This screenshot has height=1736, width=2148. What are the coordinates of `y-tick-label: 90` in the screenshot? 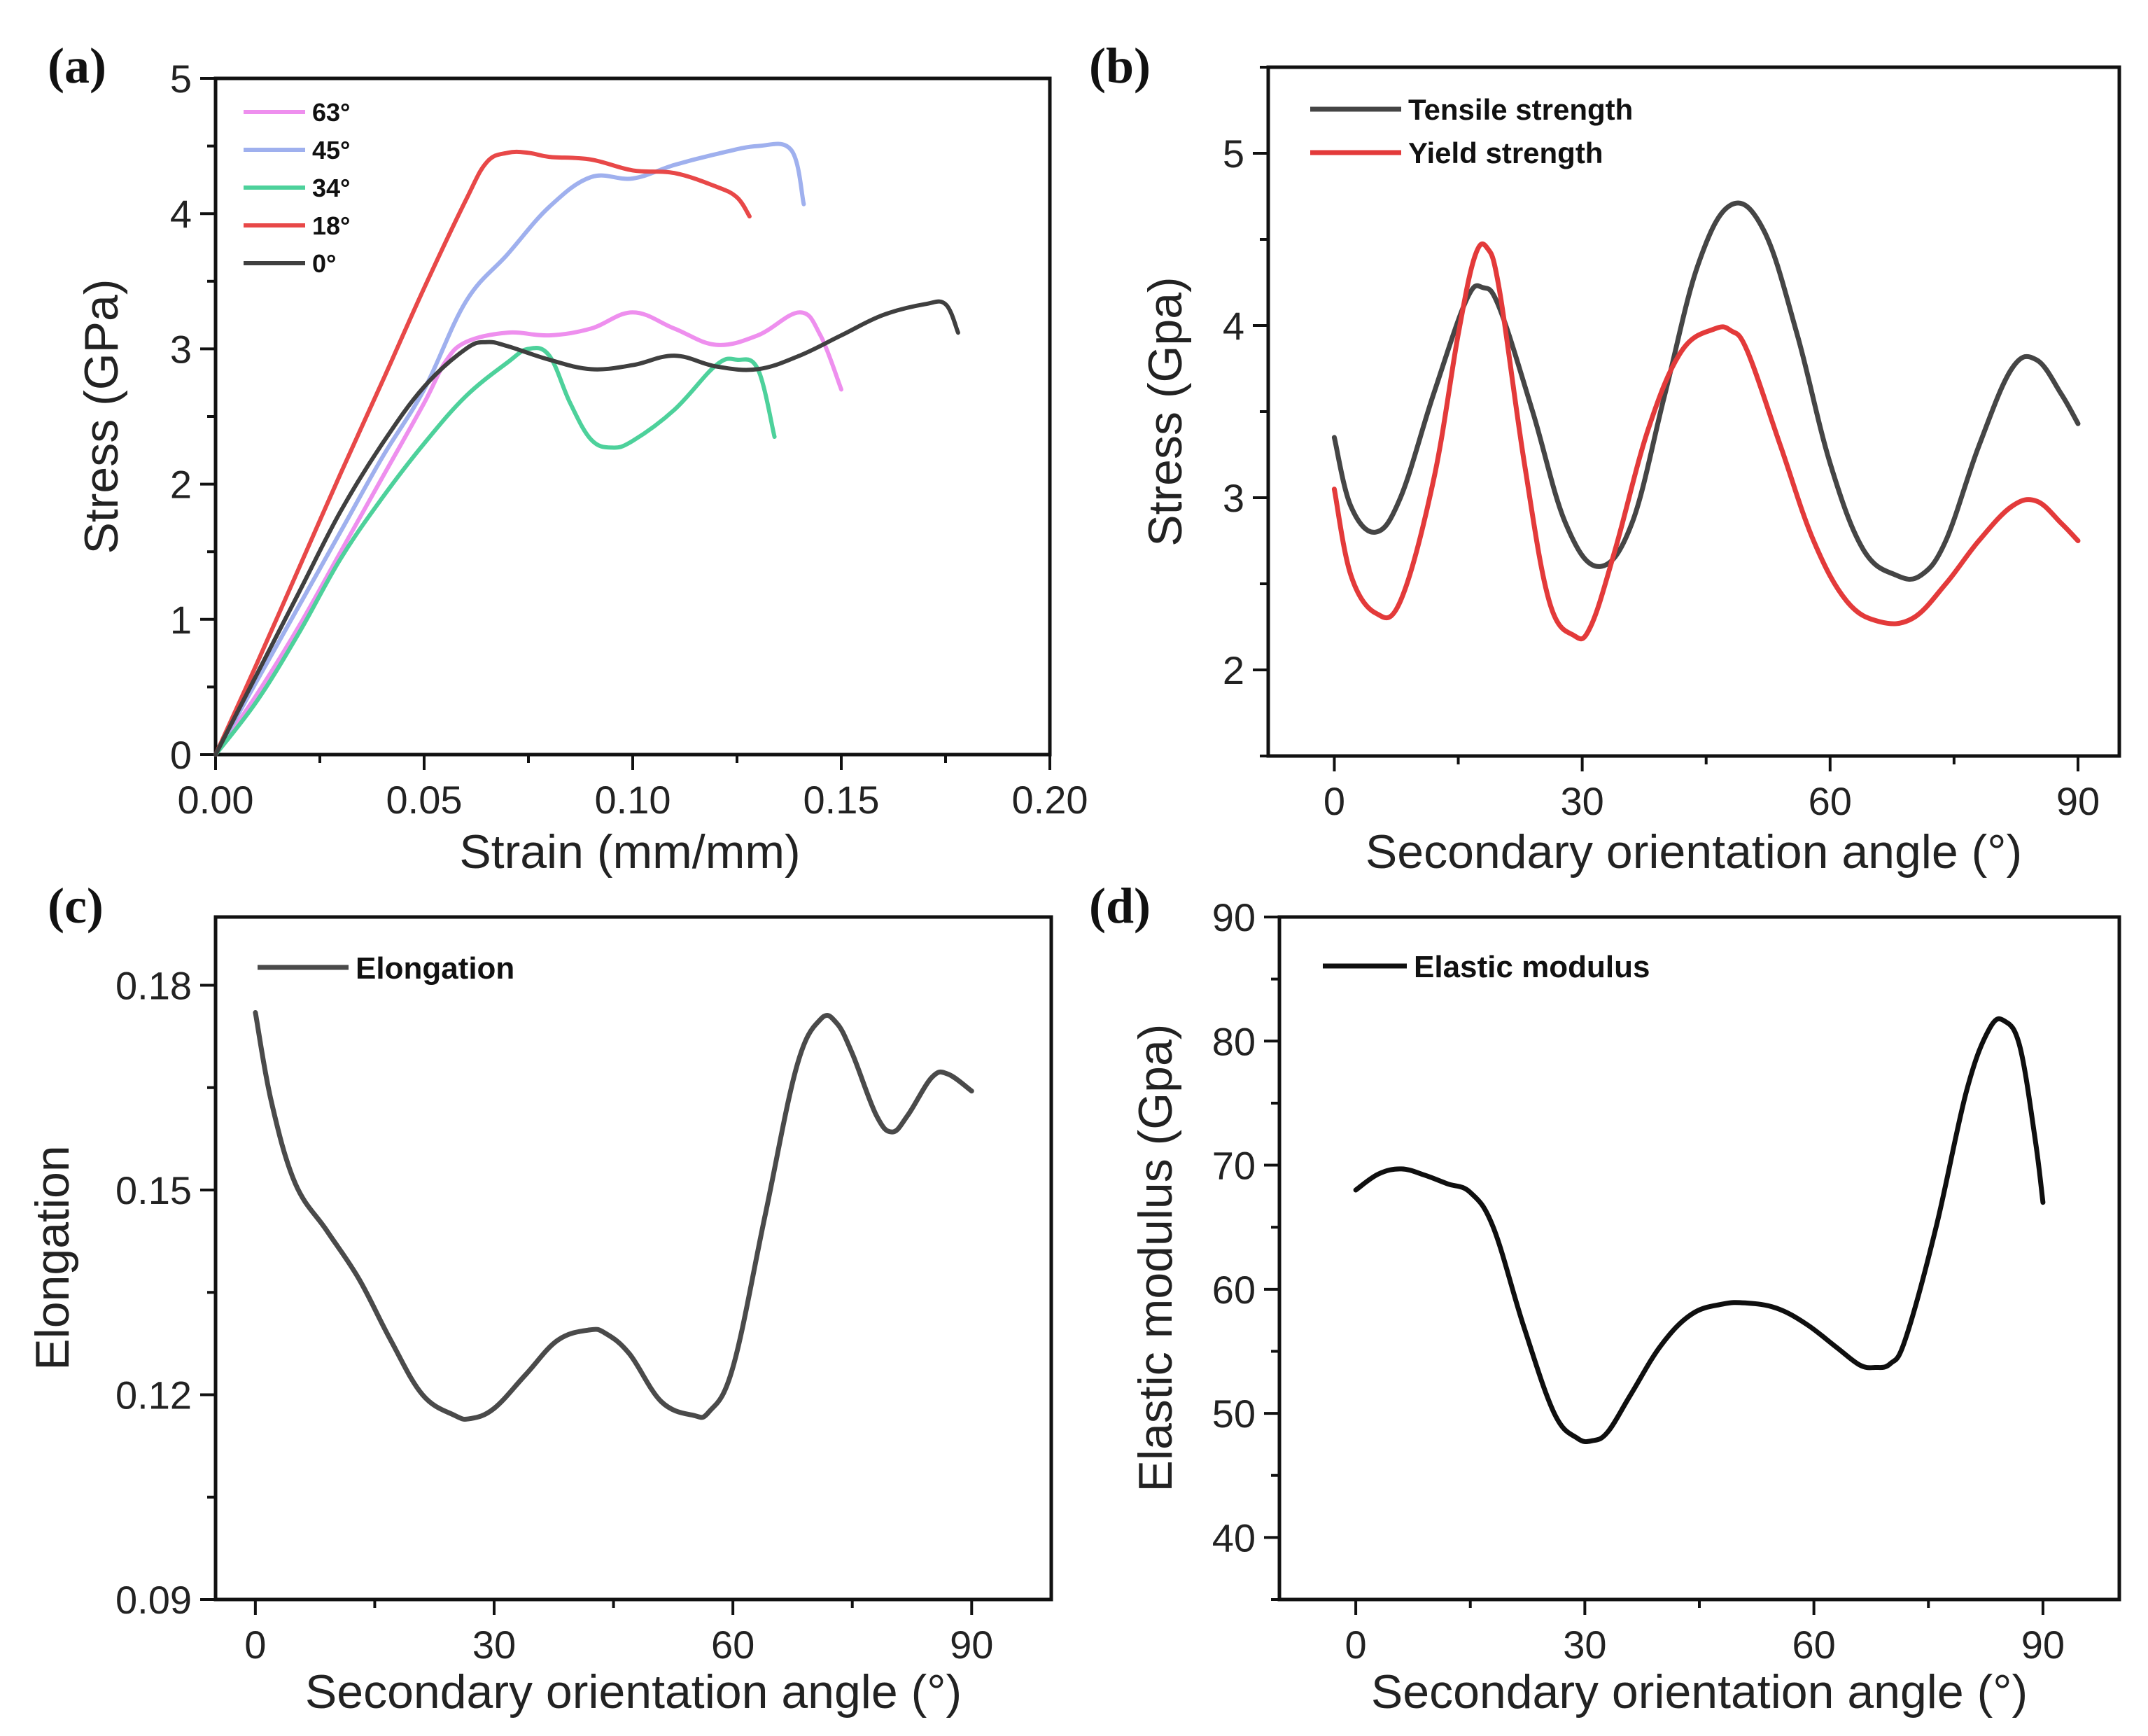 It's located at (1234, 917).